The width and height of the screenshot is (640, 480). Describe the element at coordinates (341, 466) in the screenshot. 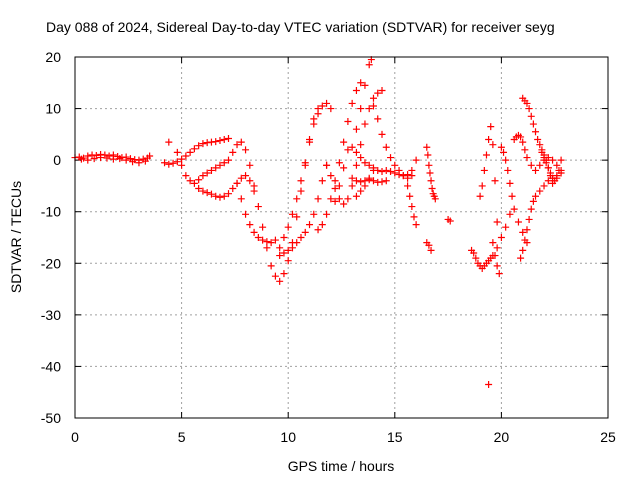

I see `x-axis-label: GPS time / hours` at that location.